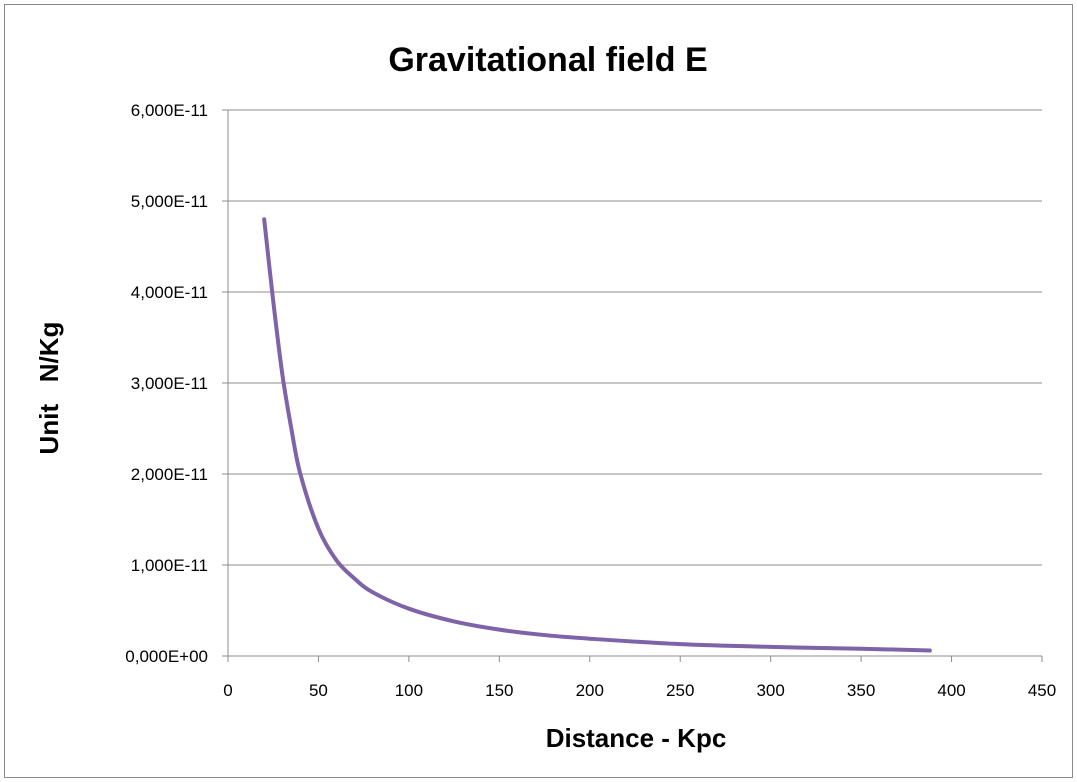  Describe the element at coordinates (166, 656) in the screenshot. I see `y-tick-label: 0,000E+00` at that location.